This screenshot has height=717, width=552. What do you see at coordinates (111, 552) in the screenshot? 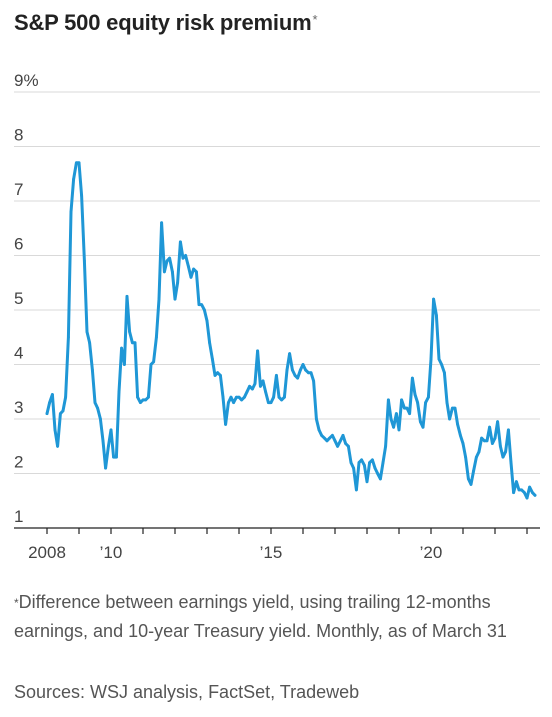
I see `x-tick-label-2010: ’10` at bounding box center [111, 552].